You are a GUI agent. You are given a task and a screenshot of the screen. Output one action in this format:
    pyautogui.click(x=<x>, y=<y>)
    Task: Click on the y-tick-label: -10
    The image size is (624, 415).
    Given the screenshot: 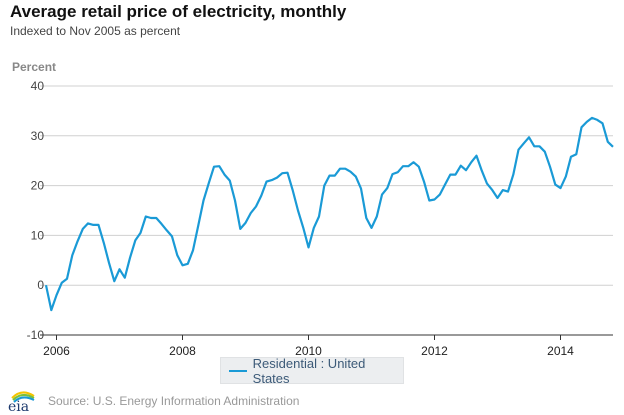 What is the action you would take?
    pyautogui.click(x=36, y=335)
    